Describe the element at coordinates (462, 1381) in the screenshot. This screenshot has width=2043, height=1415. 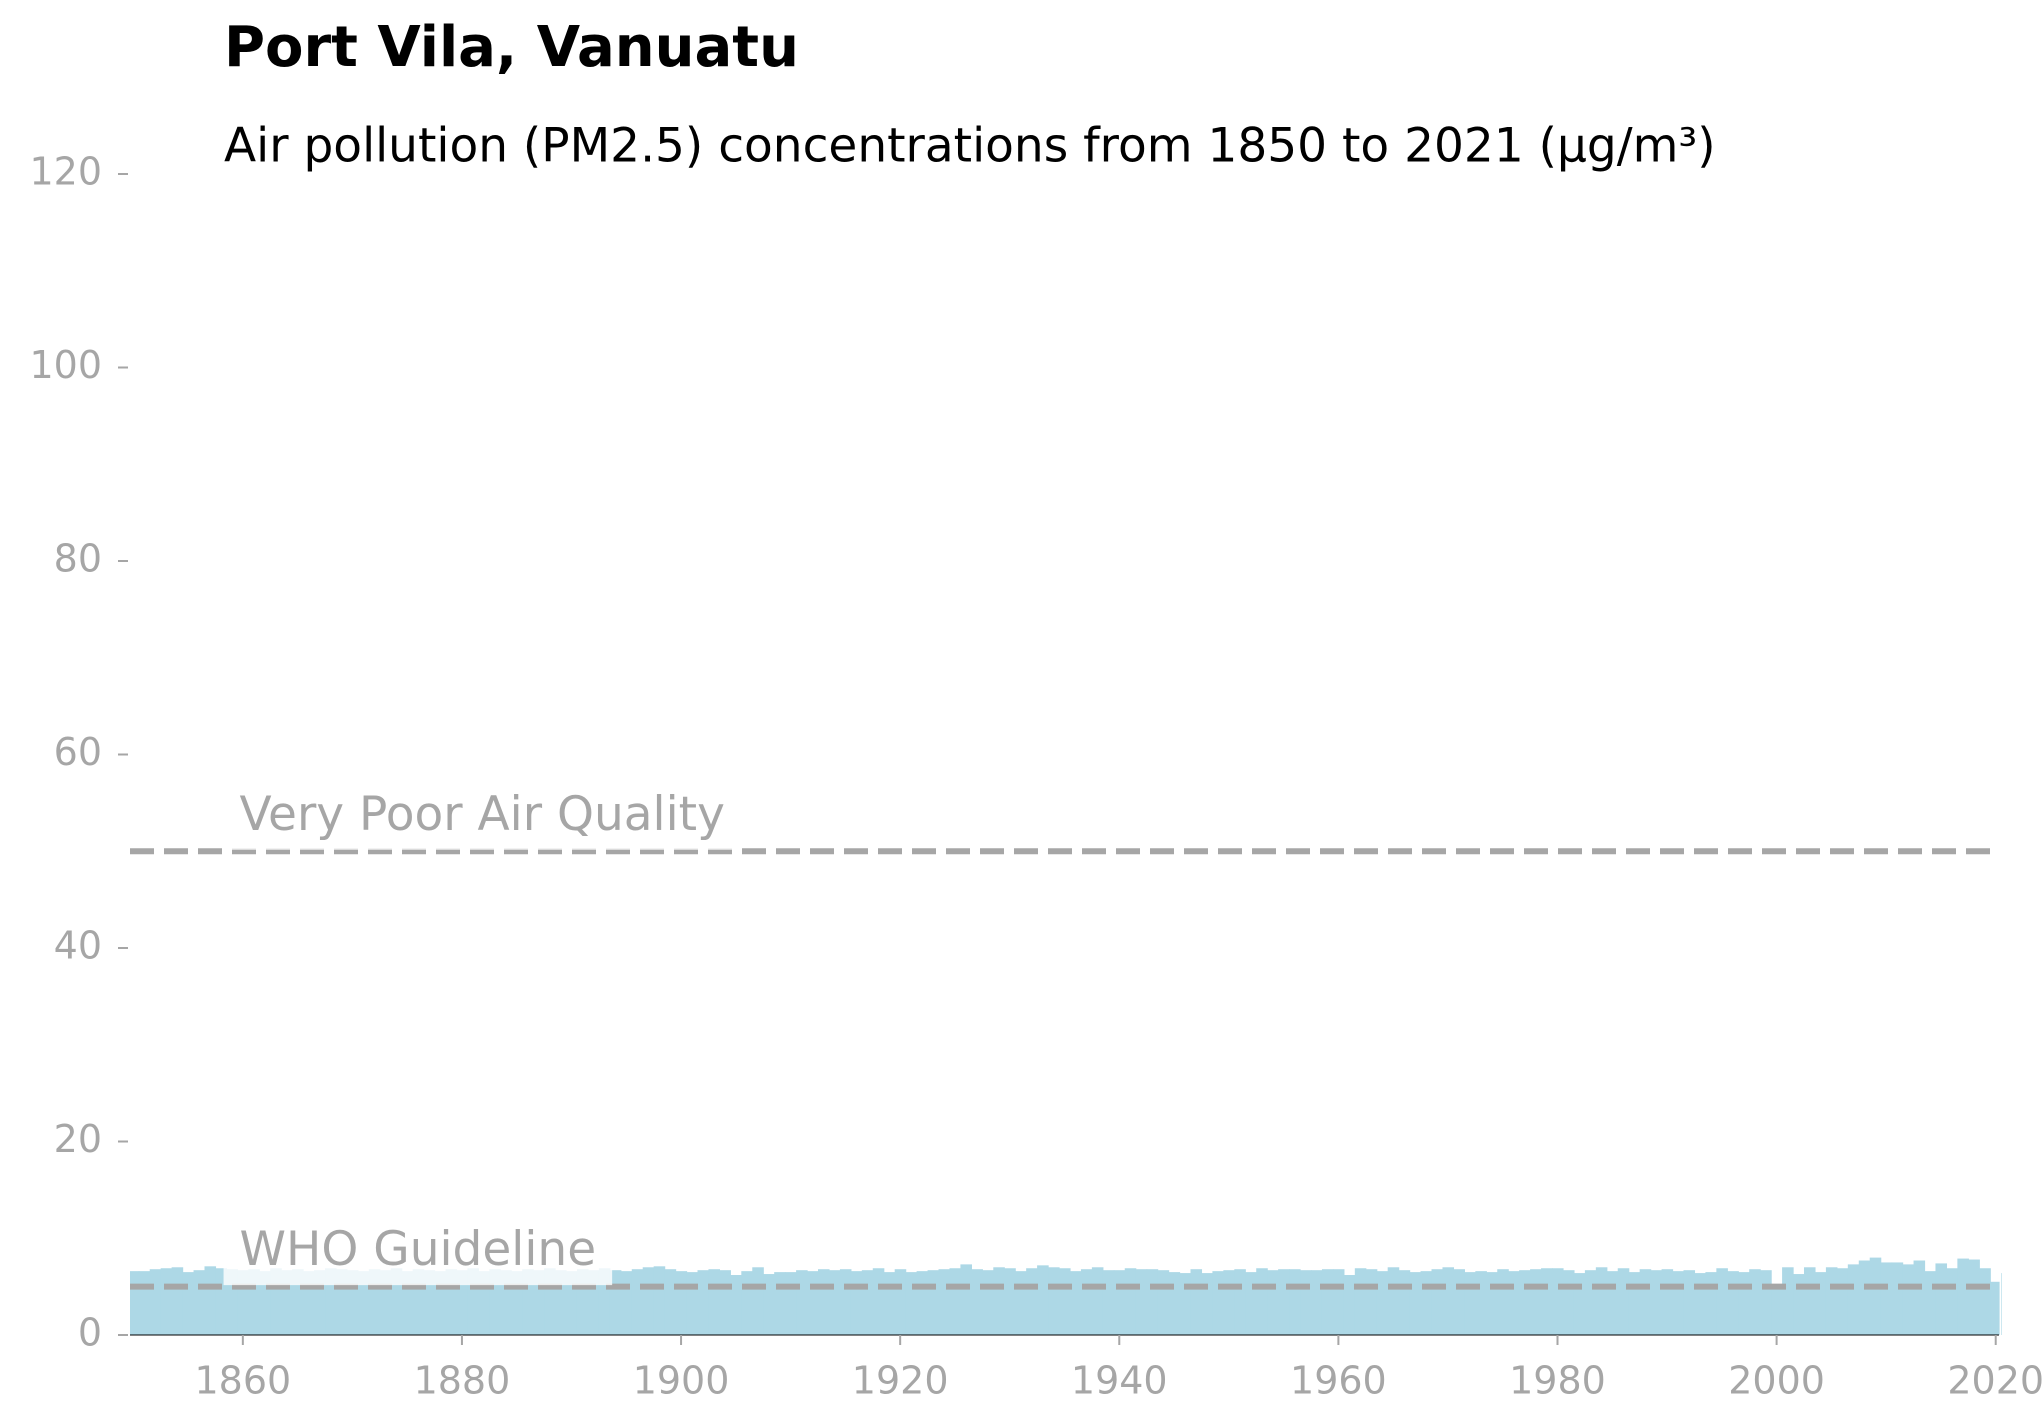
I see `x-tick-label: 1880` at that location.